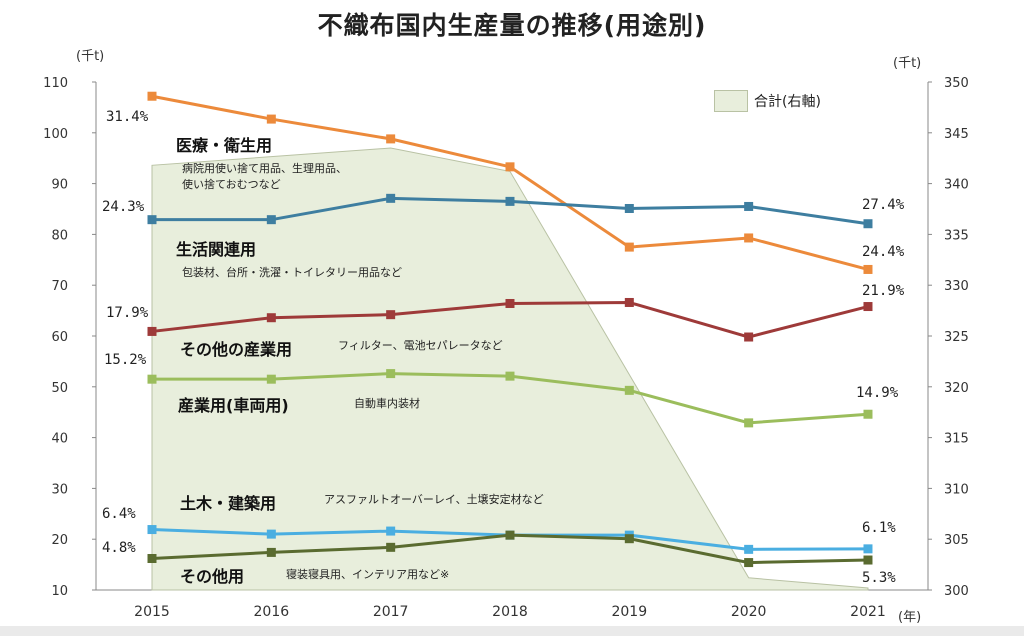 This screenshot has width=1024, height=636. Describe the element at coordinates (127, 117) in the screenshot. I see `pct-medical-2015: 31.4%` at that location.